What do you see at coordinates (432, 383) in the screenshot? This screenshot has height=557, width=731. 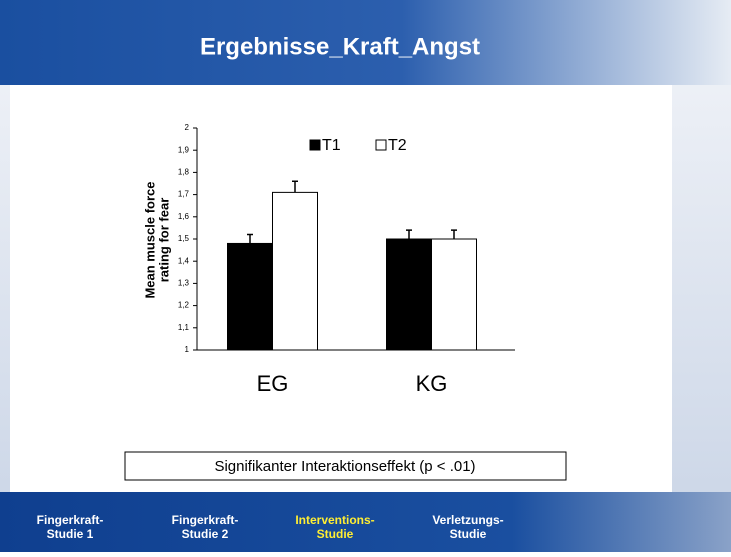 I see `x-tick-label: KG` at bounding box center [432, 383].